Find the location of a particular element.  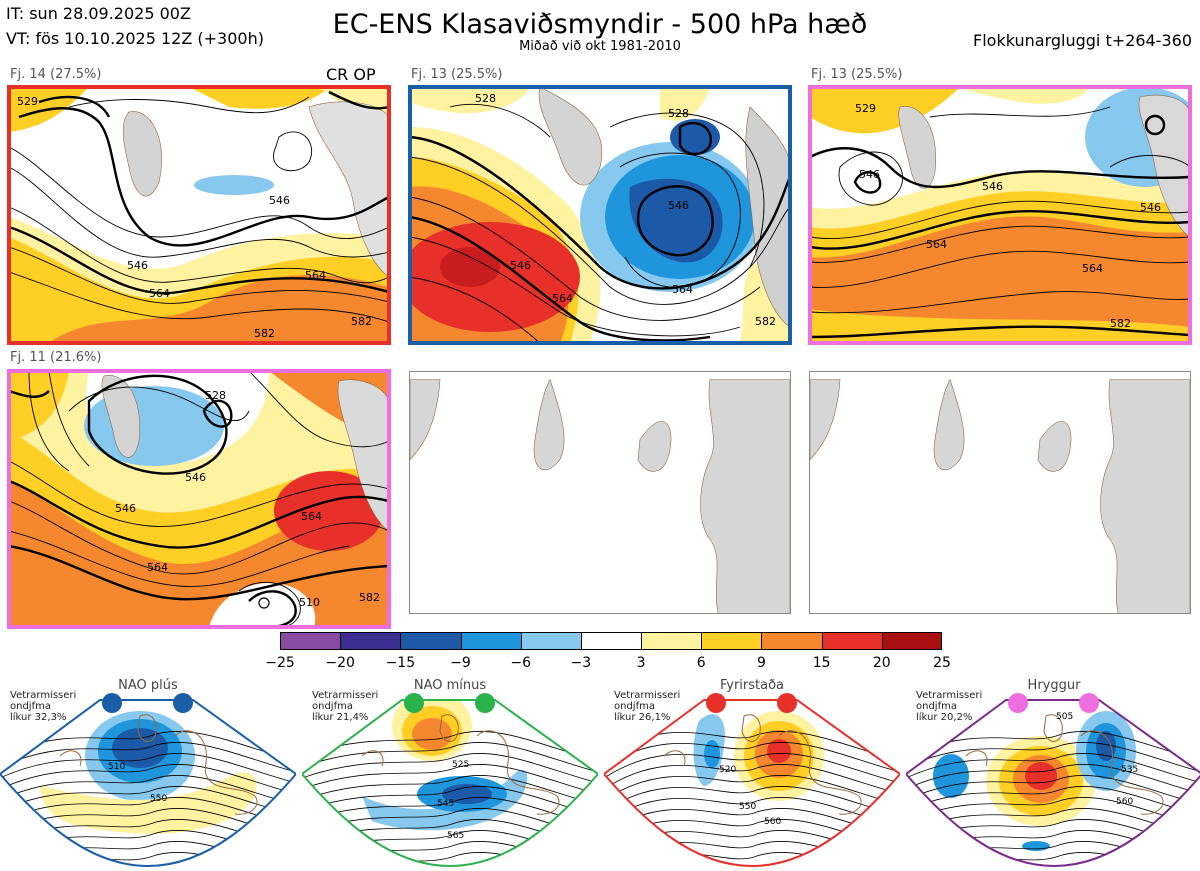

regime-contour-label: 565 is located at coordinates (455, 836).